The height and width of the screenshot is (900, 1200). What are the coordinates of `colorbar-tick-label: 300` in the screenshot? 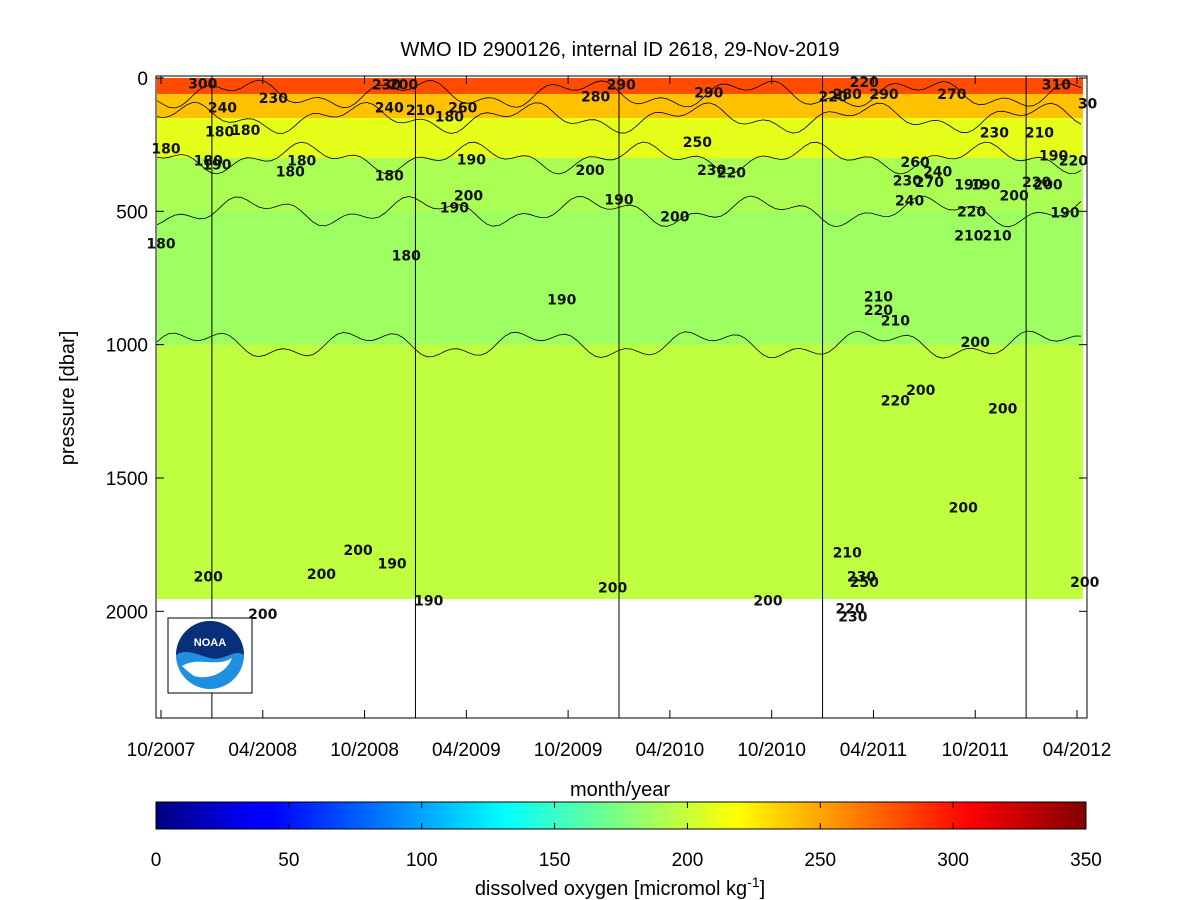 It's located at (953, 860).